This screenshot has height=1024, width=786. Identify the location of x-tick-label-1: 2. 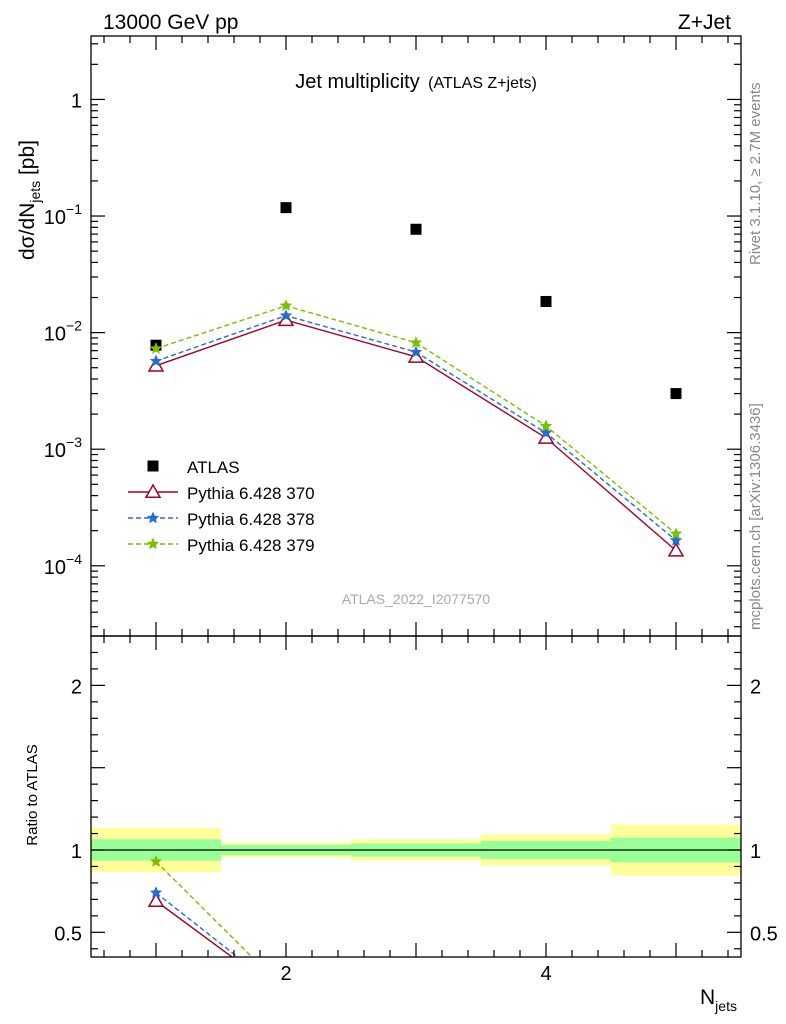
(285, 974).